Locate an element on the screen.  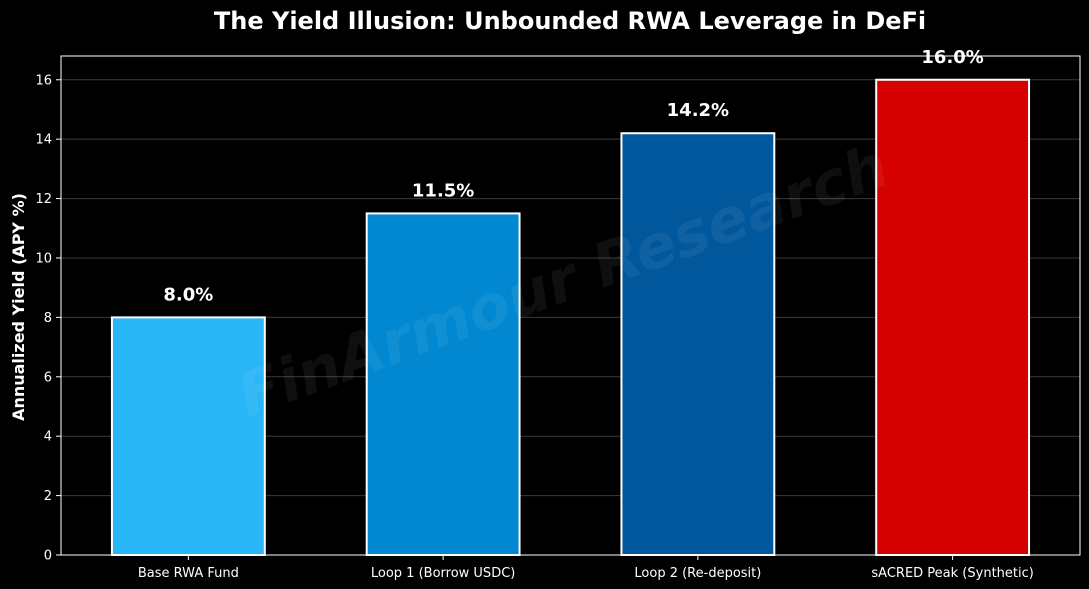
x-tick-label: Loop 1 (Borrow USDC) is located at coordinates (443, 573).